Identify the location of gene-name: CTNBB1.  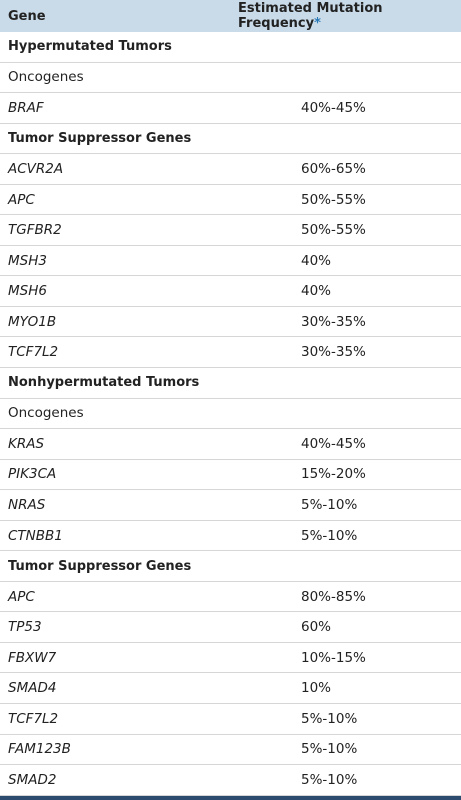
(35, 535).